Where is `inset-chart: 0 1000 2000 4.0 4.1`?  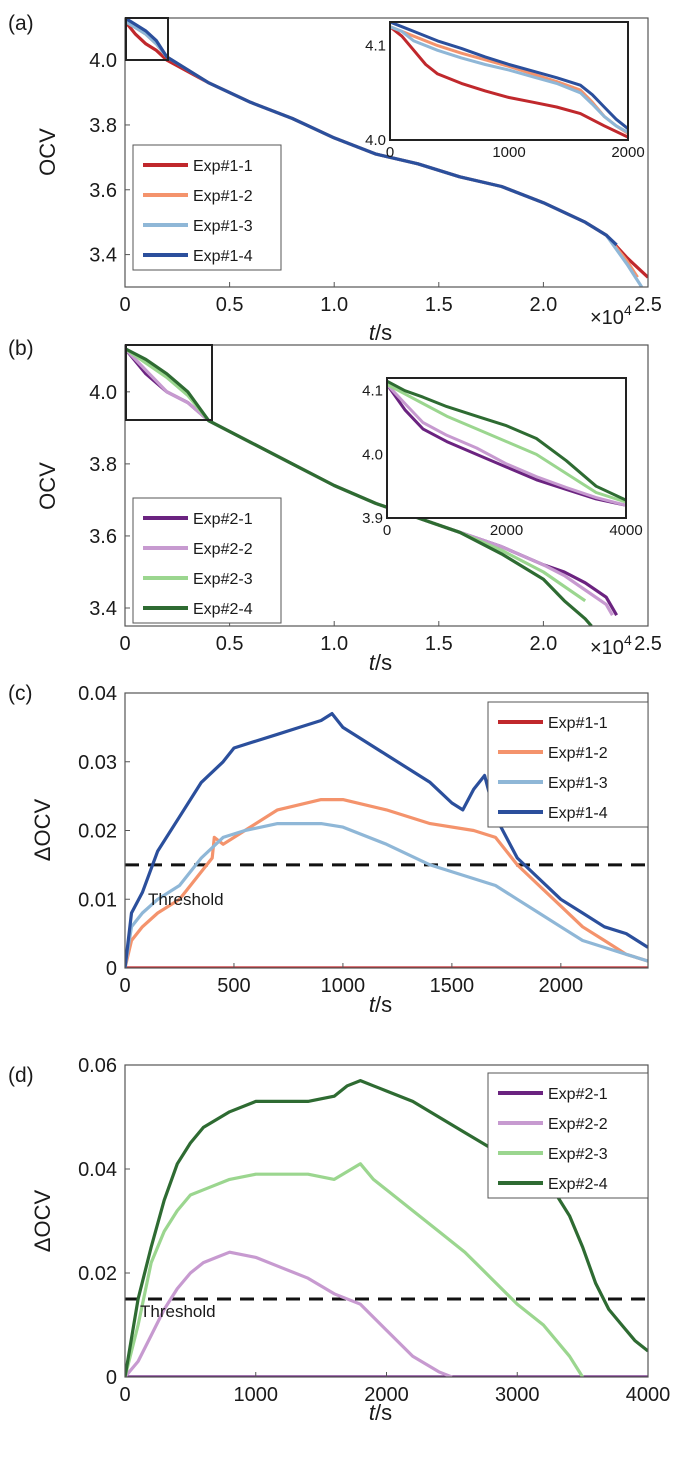 inset-chart: 0 1000 2000 4.0 4.1 is located at coordinates (505, 91).